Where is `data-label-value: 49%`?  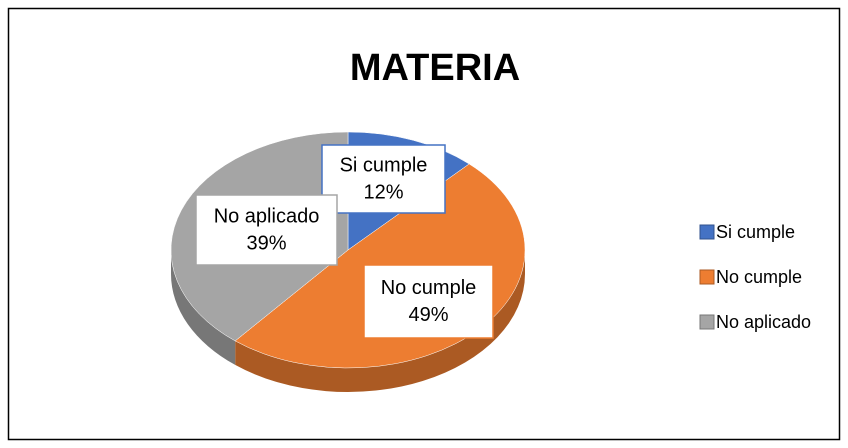
data-label-value: 49% is located at coordinates (428, 315).